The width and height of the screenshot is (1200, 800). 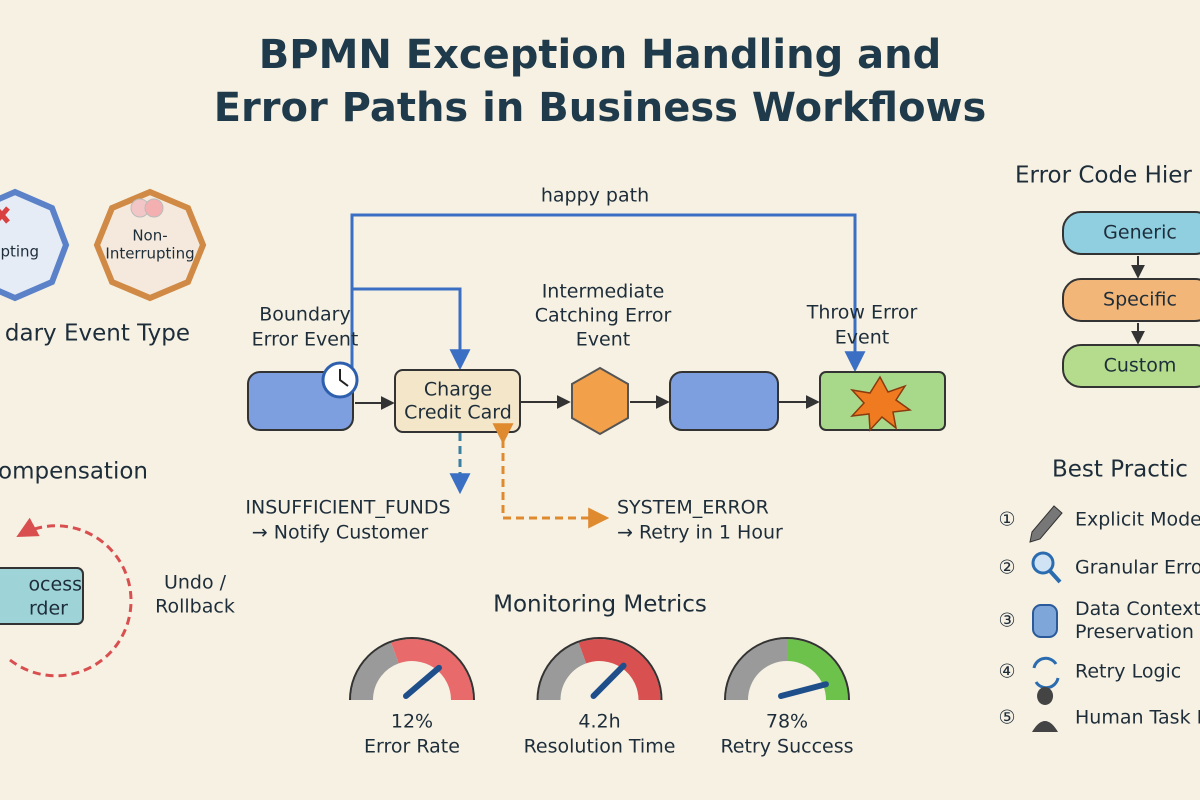 I want to click on gauge-label: Error Rate, so click(x=412, y=747).